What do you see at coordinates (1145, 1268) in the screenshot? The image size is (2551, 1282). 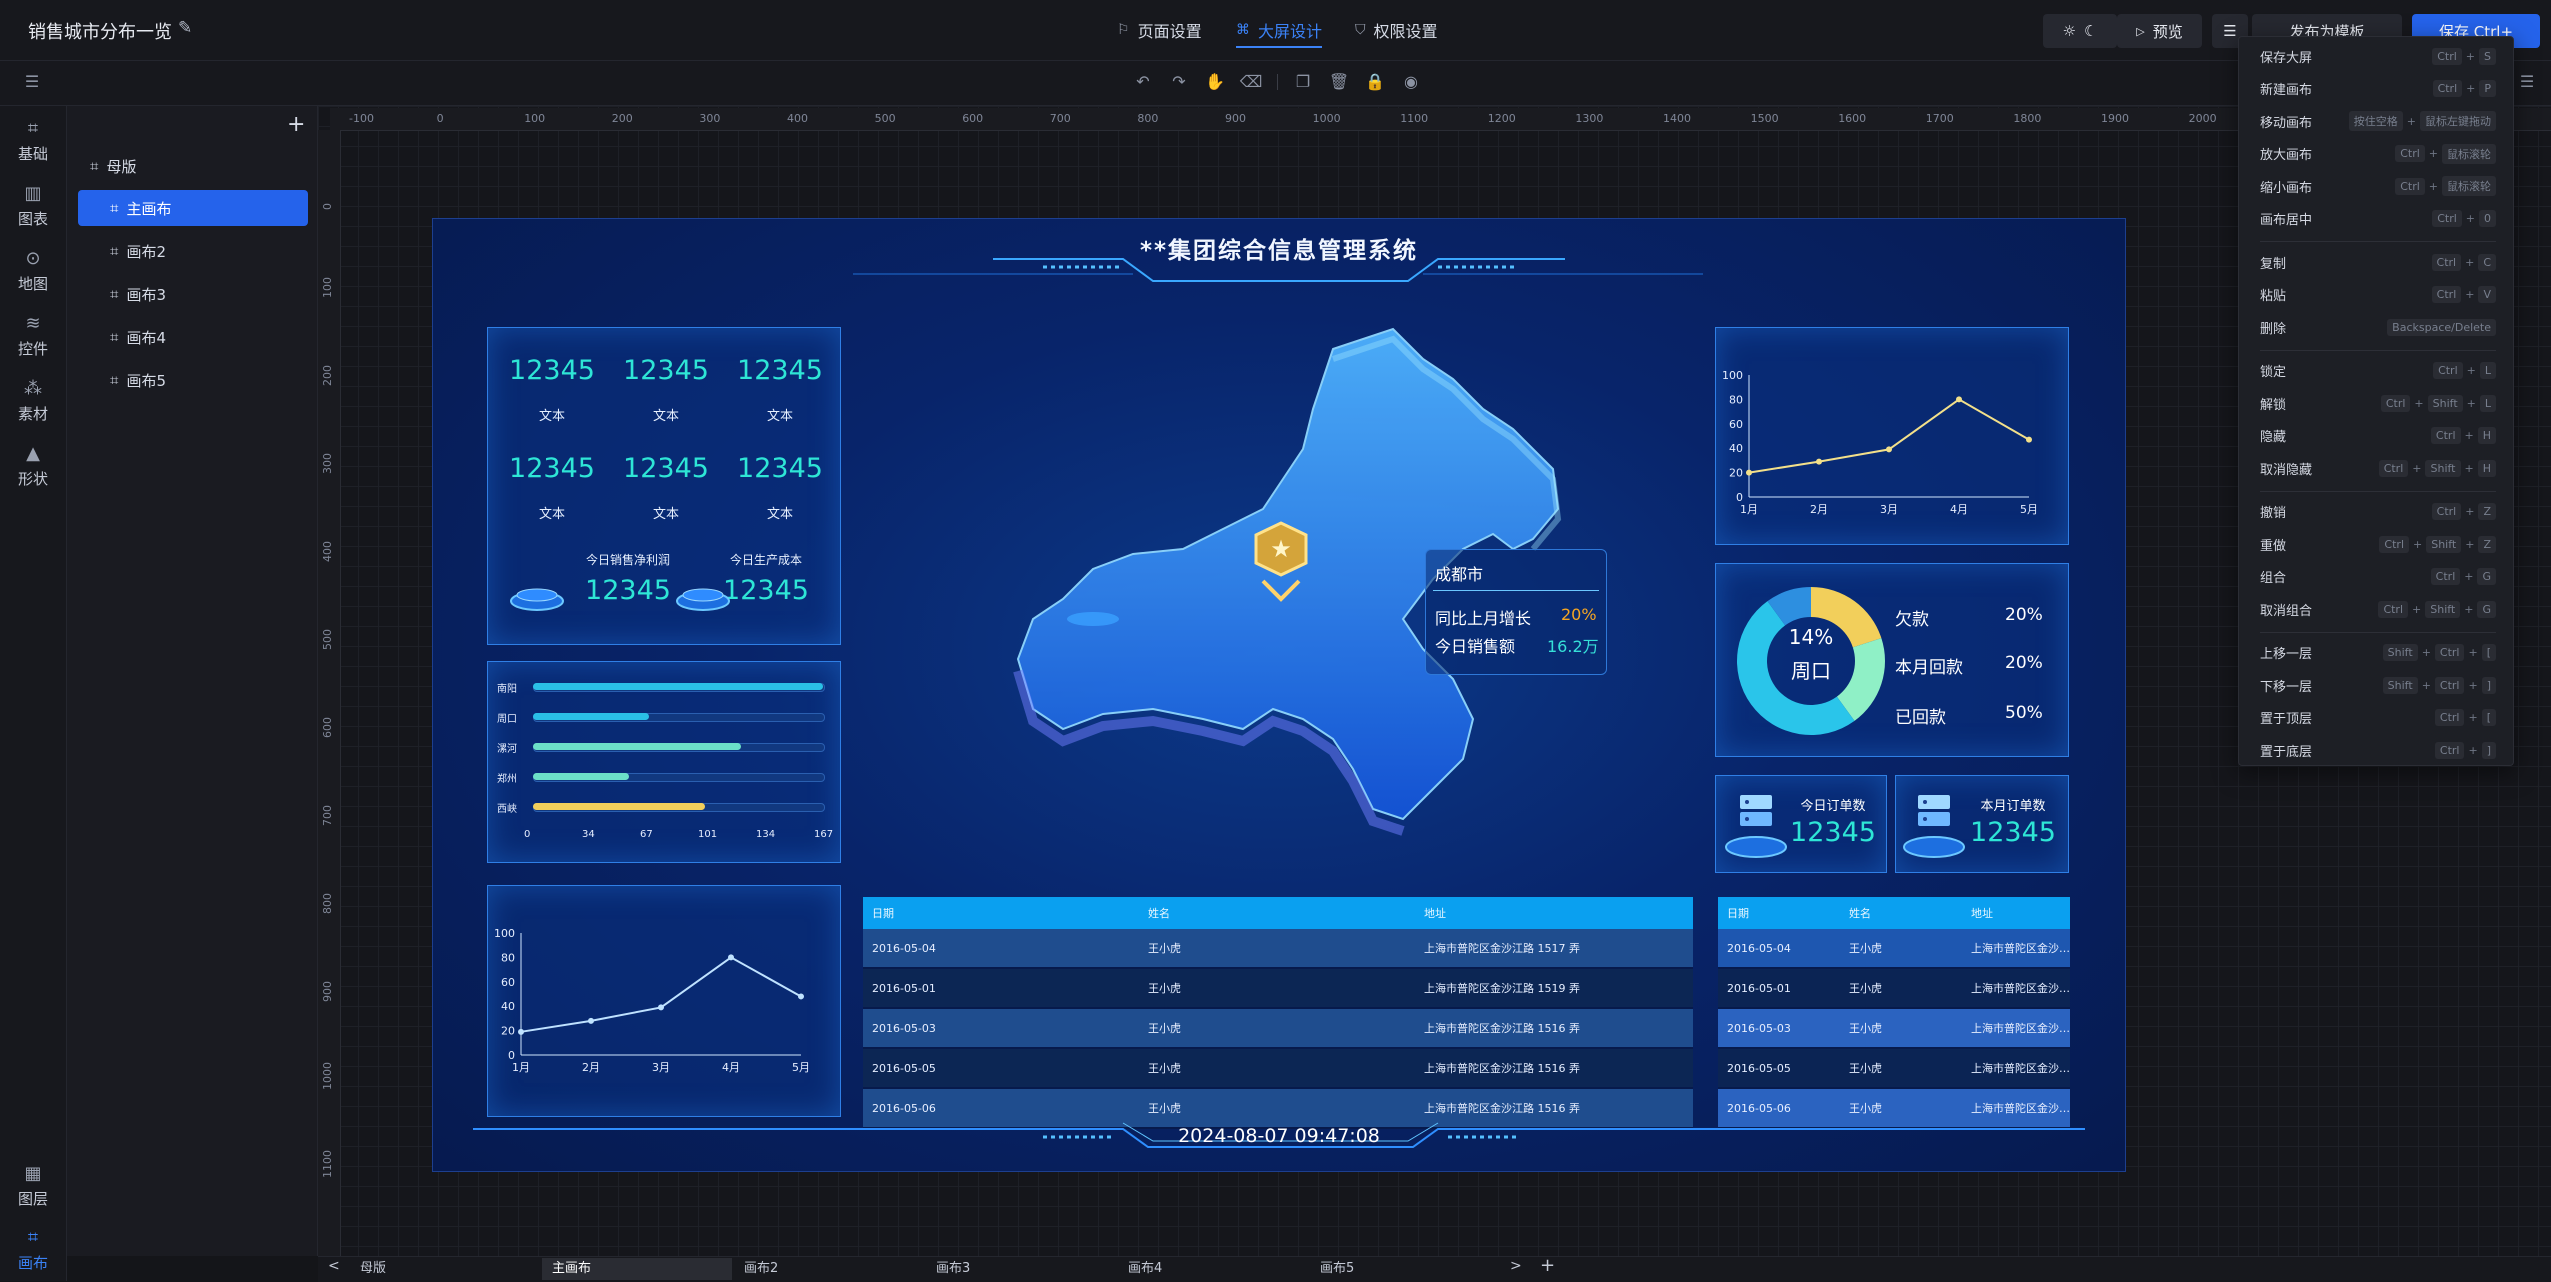 I see `bottom-tab-canvas4: 画布4` at bounding box center [1145, 1268].